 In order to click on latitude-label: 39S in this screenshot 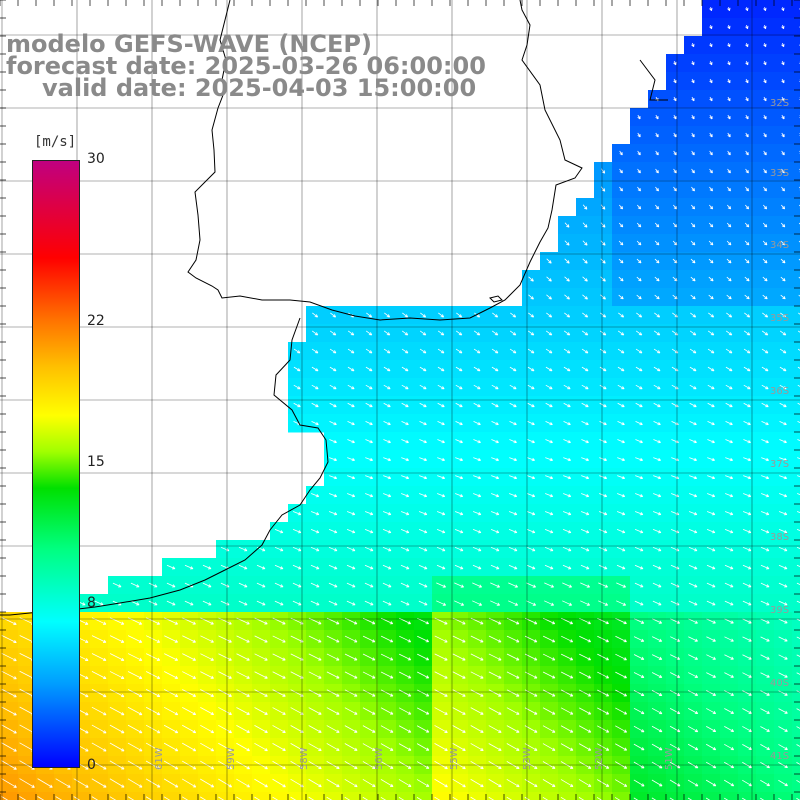, I will do `click(780, 610)`.